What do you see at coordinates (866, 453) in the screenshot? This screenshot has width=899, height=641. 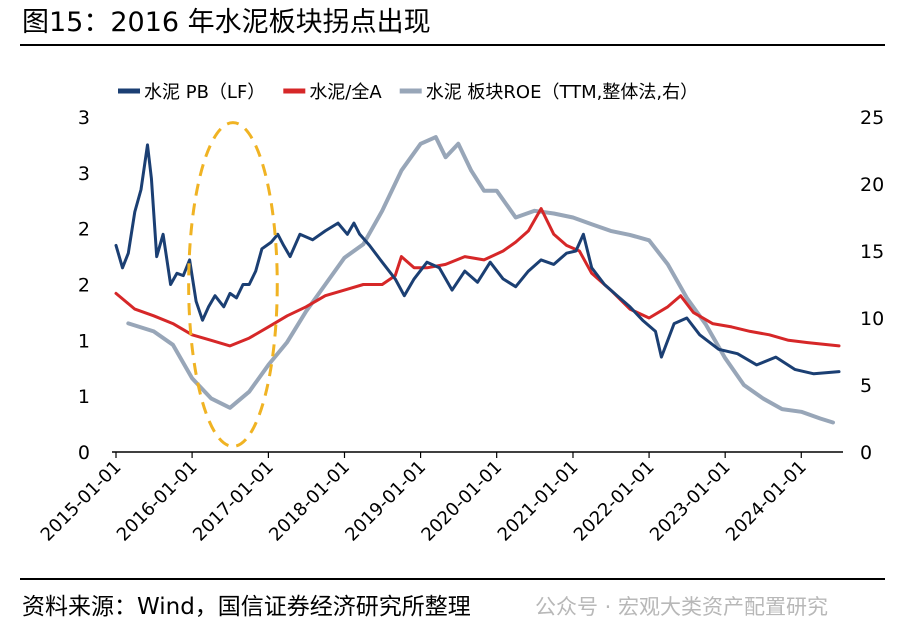 I see `y-right-tick-label-0: 0` at bounding box center [866, 453].